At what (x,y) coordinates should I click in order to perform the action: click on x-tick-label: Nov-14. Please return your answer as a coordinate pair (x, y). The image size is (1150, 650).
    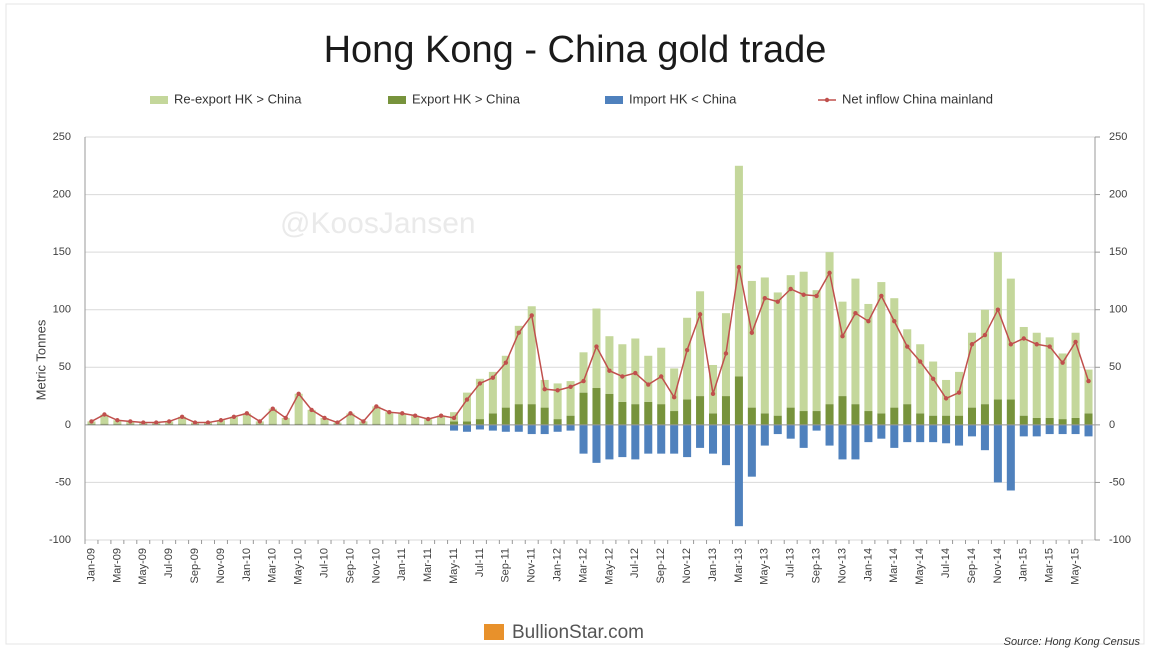
    Looking at the image, I should click on (998, 565).